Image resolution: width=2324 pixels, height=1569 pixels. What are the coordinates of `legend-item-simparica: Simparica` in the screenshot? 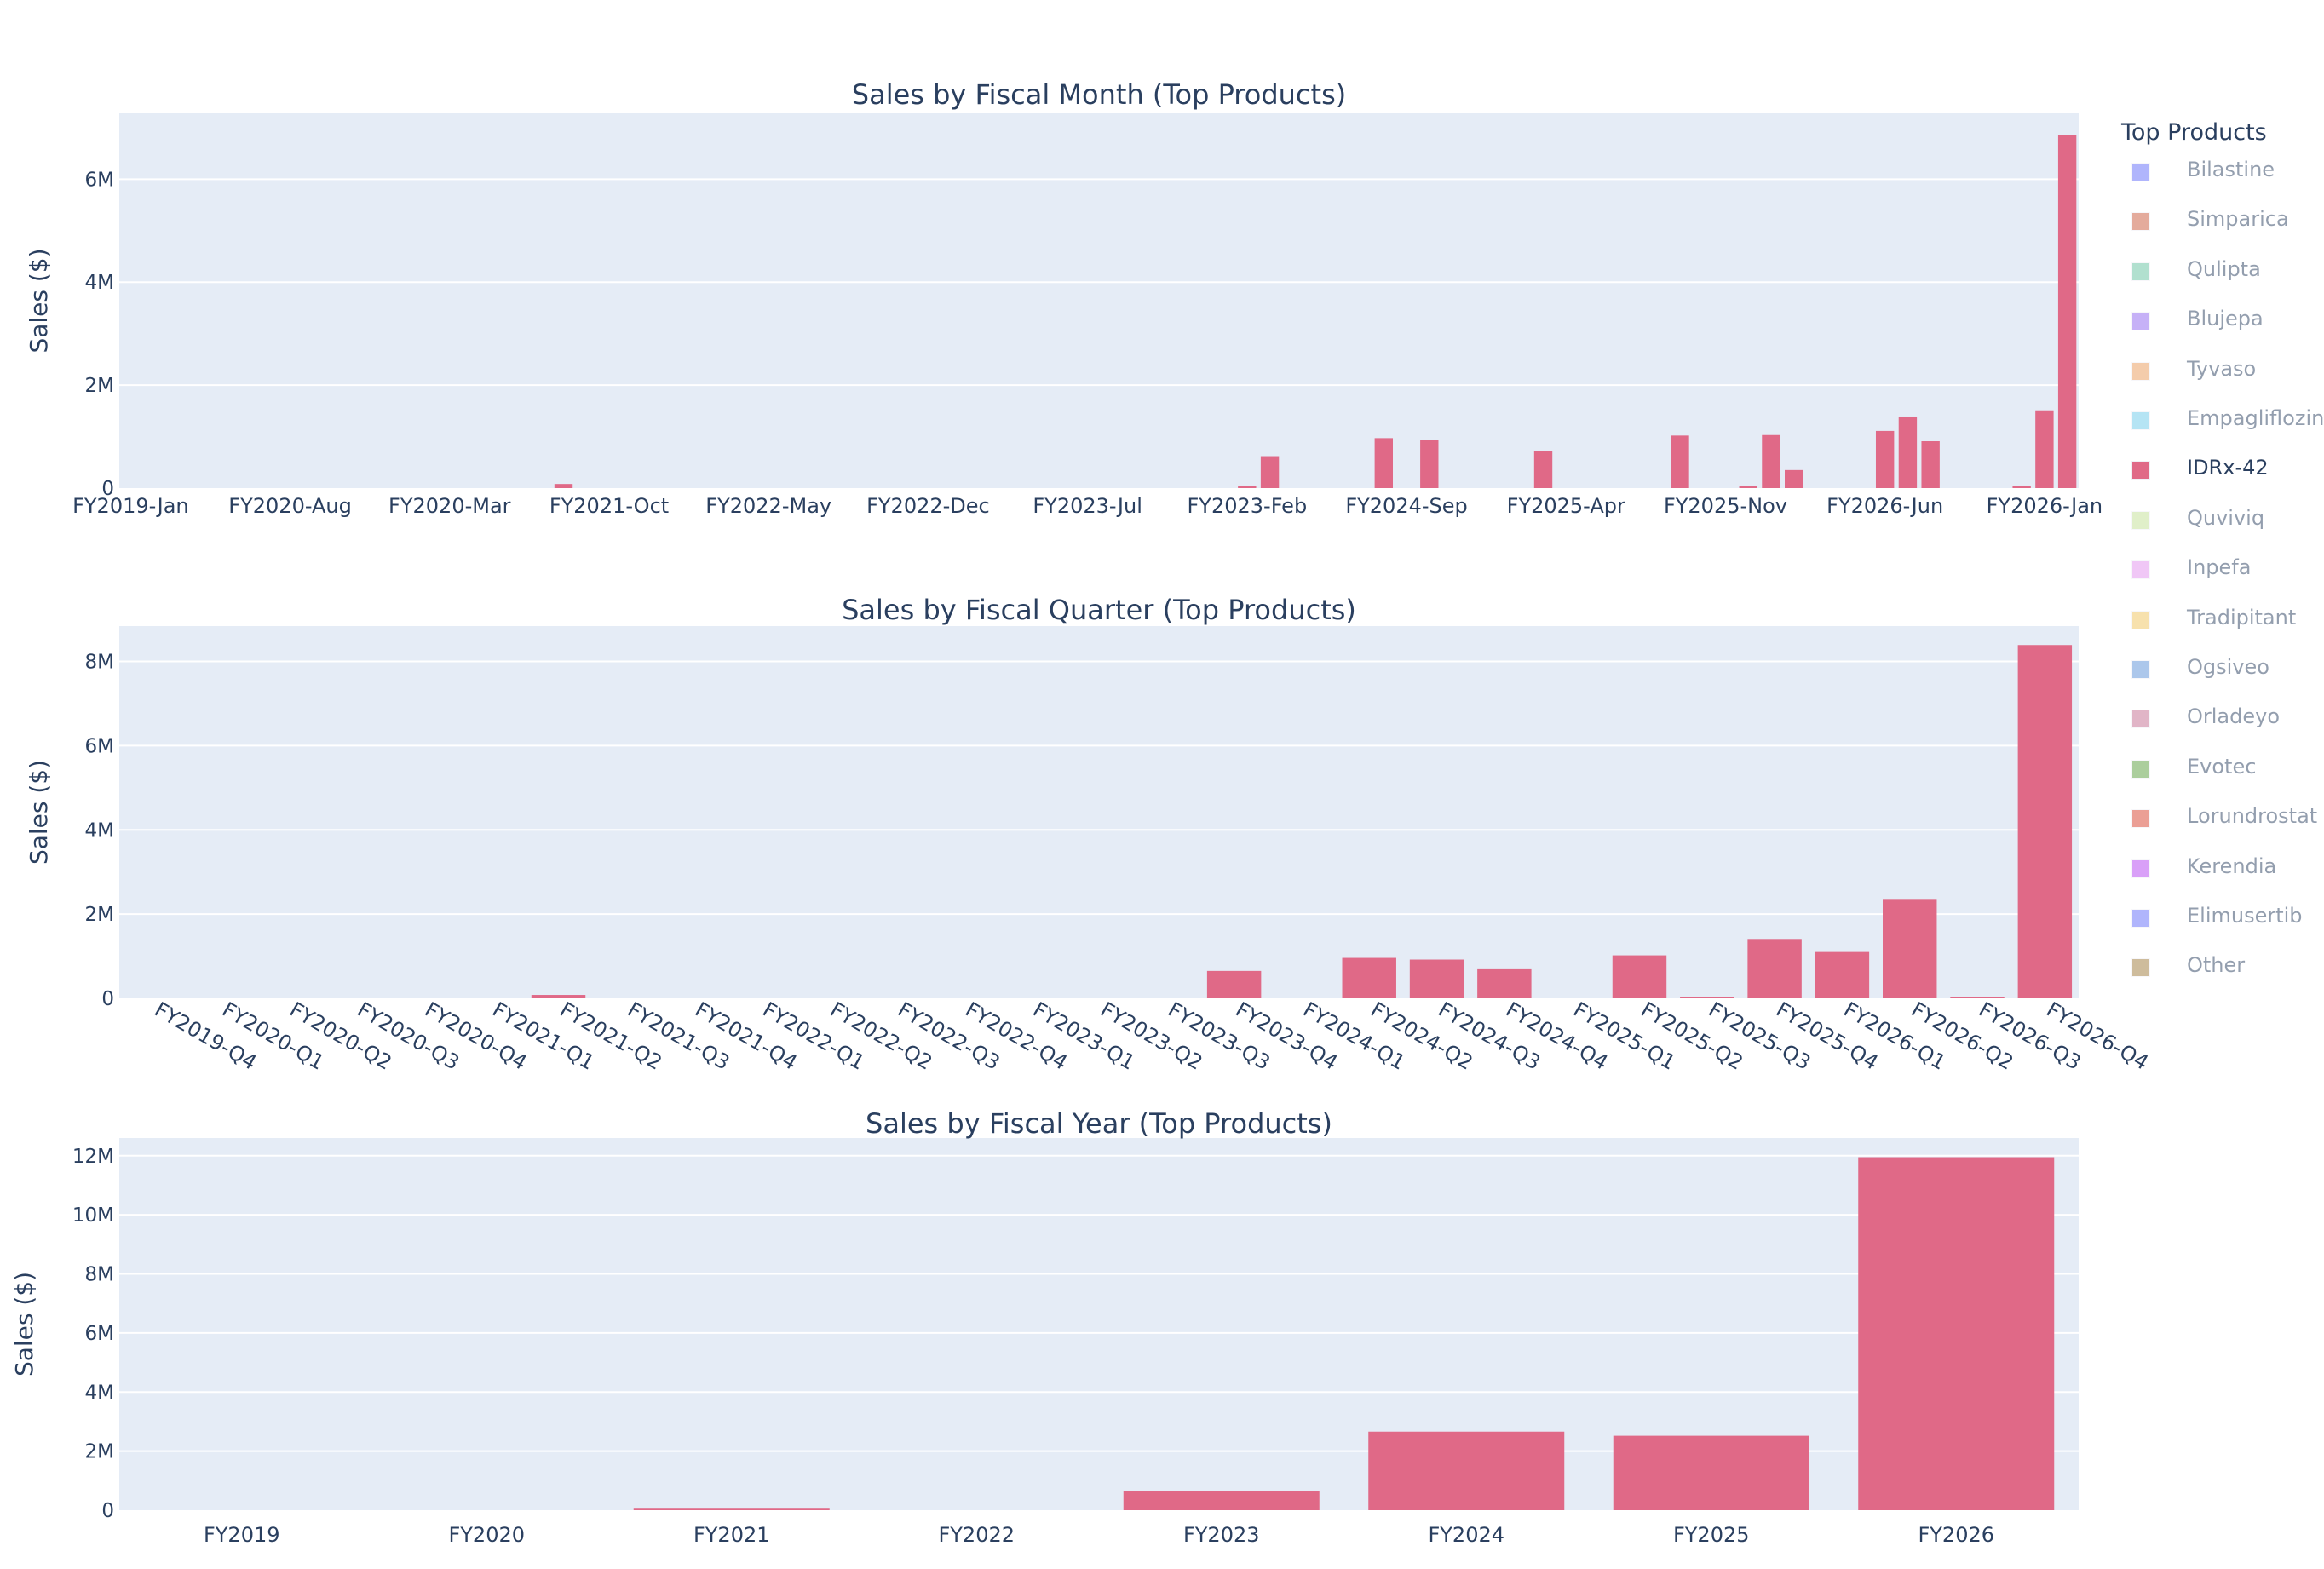 It's located at (2222, 221).